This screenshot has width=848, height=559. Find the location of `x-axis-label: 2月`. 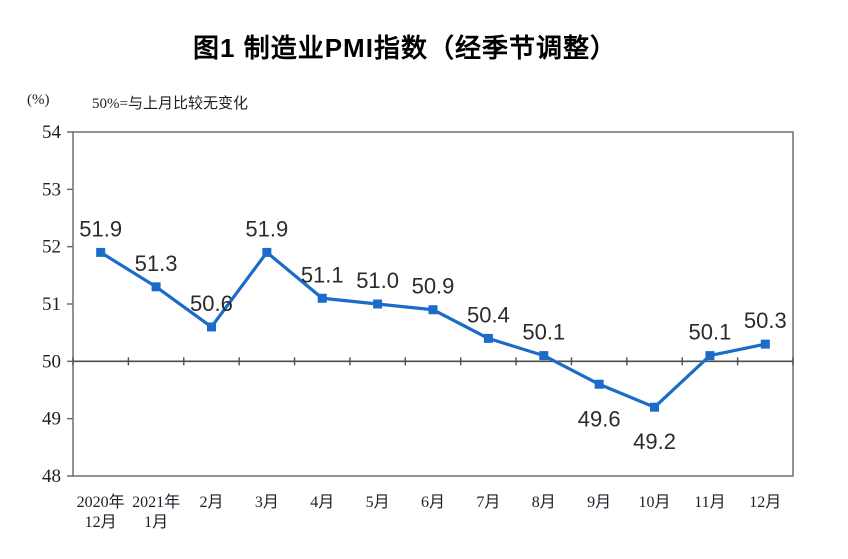

x-axis-label: 2月 is located at coordinates (211, 502).